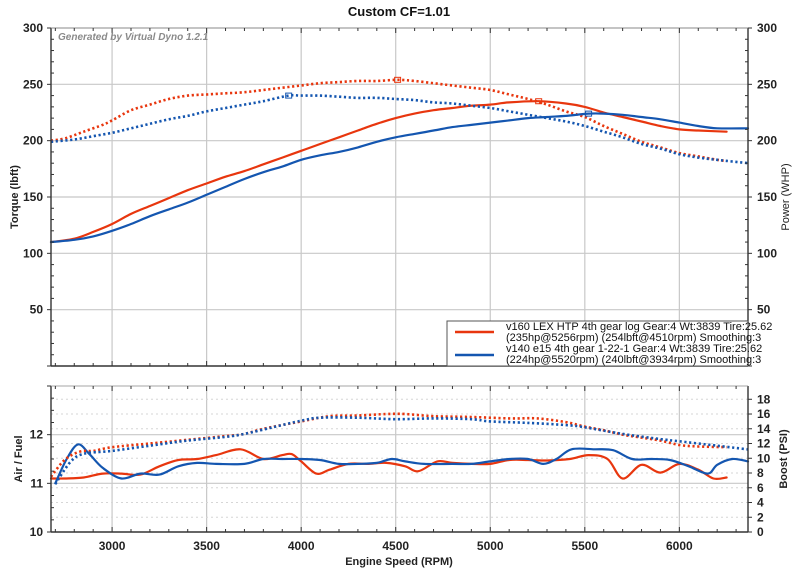  I want to click on chart-title: Custom CF=1.01, so click(399, 11).